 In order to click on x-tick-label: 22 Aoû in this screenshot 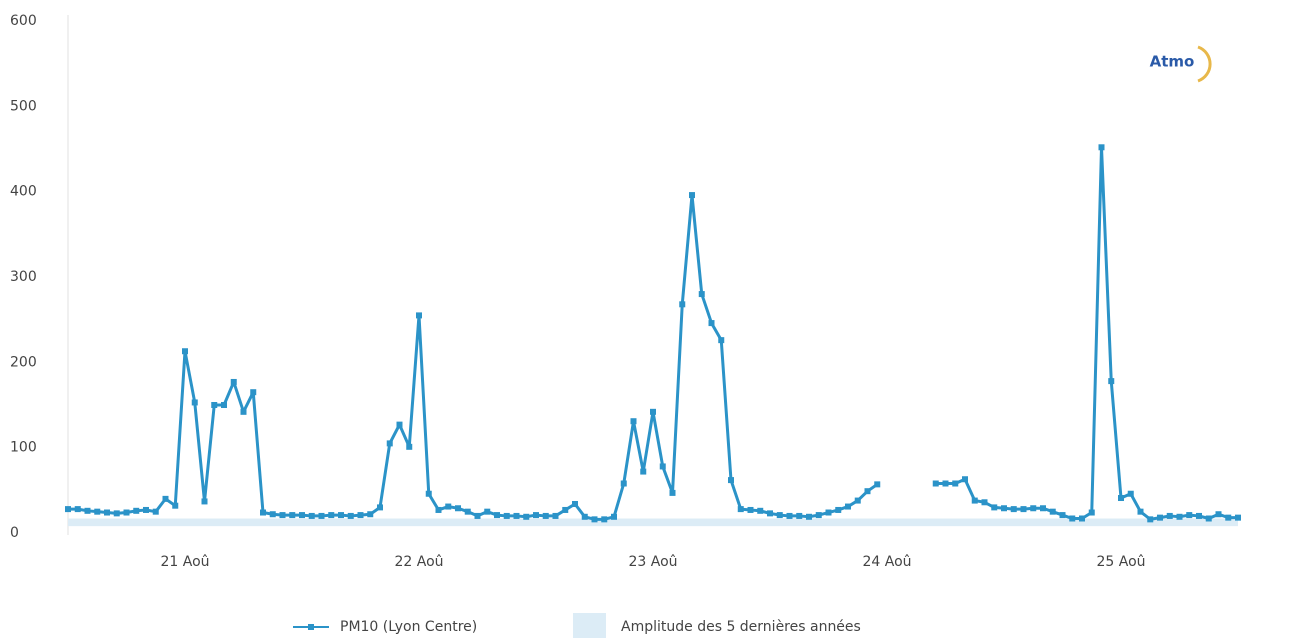, I will do `click(418, 562)`.